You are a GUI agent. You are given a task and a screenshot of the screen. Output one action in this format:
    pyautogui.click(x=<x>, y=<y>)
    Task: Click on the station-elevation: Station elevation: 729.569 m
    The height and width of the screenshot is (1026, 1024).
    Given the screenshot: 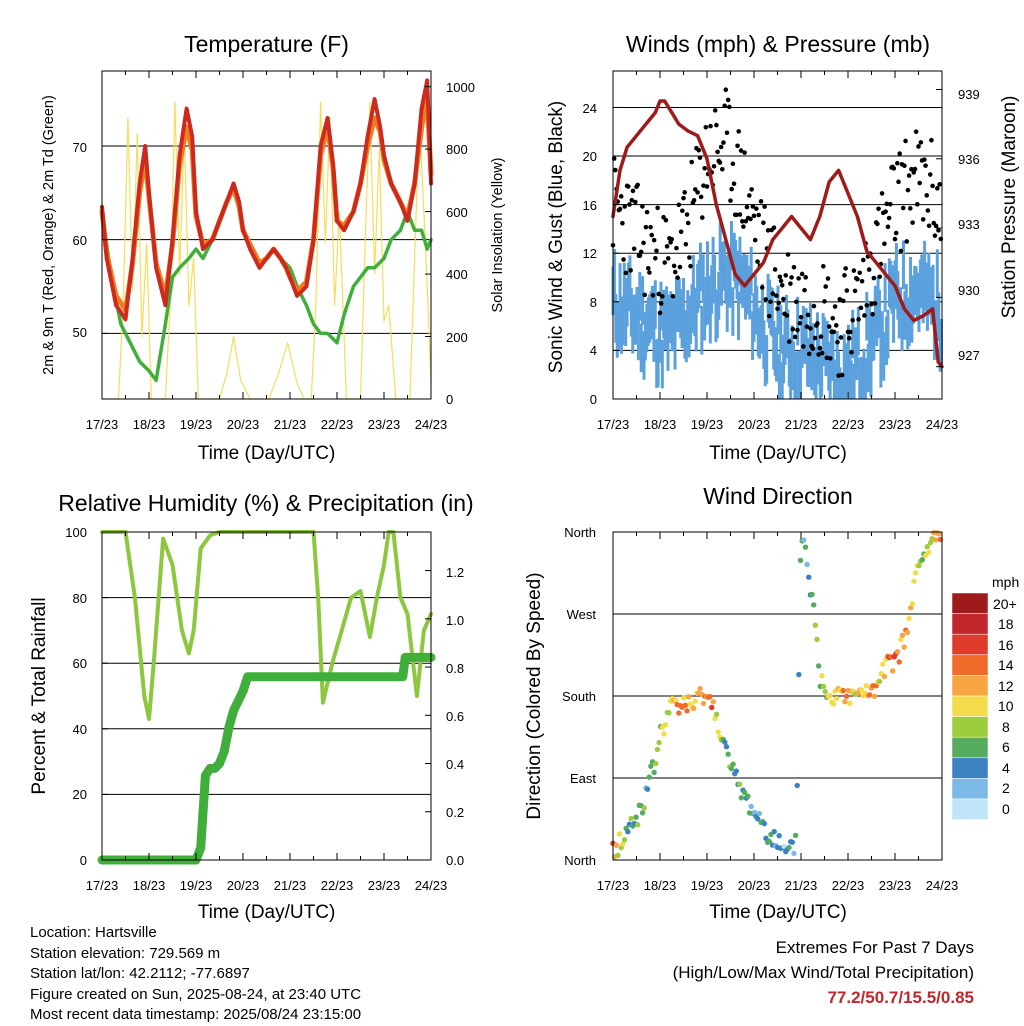 What is the action you would take?
    pyautogui.click(x=125, y=953)
    